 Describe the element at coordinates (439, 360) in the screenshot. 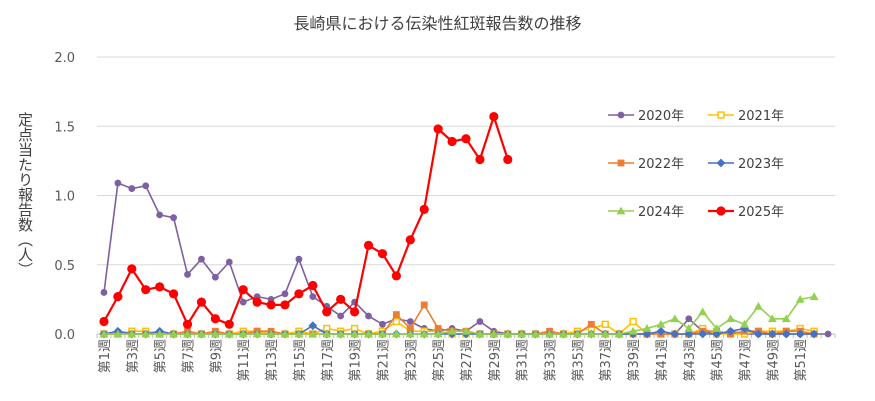

I see `x-tick-label: 第25週` at that location.